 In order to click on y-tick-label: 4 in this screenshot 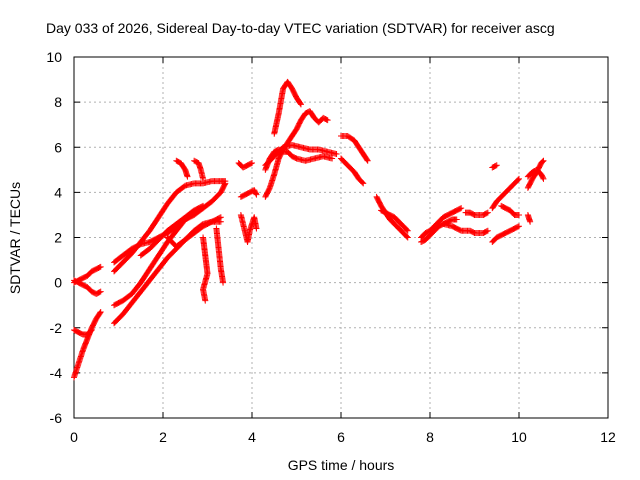, I will do `click(58, 192)`.